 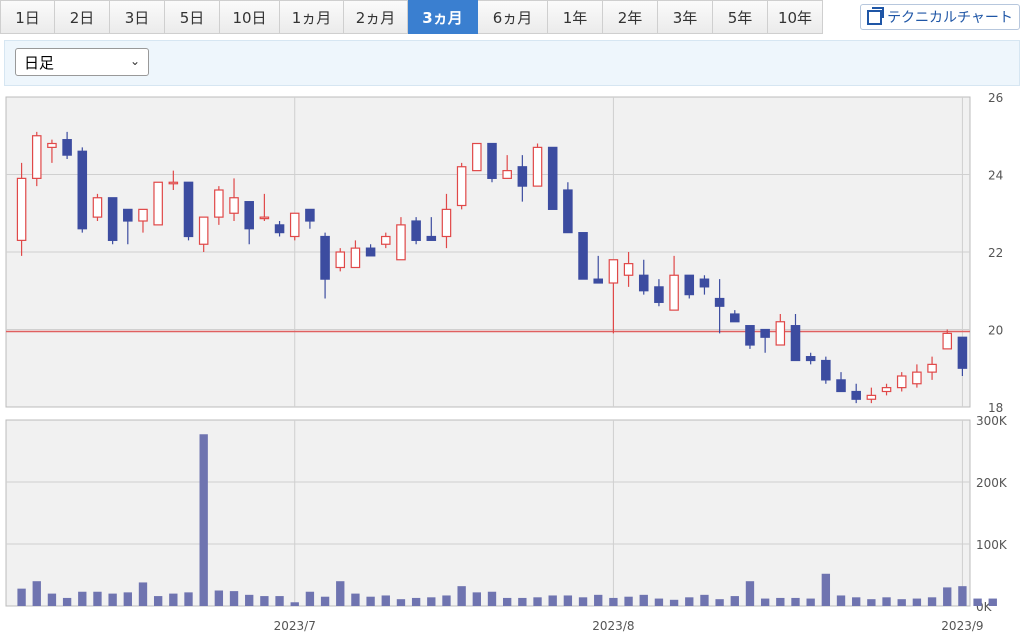 I want to click on tab-6: 2ヵ月, so click(x=376, y=17).